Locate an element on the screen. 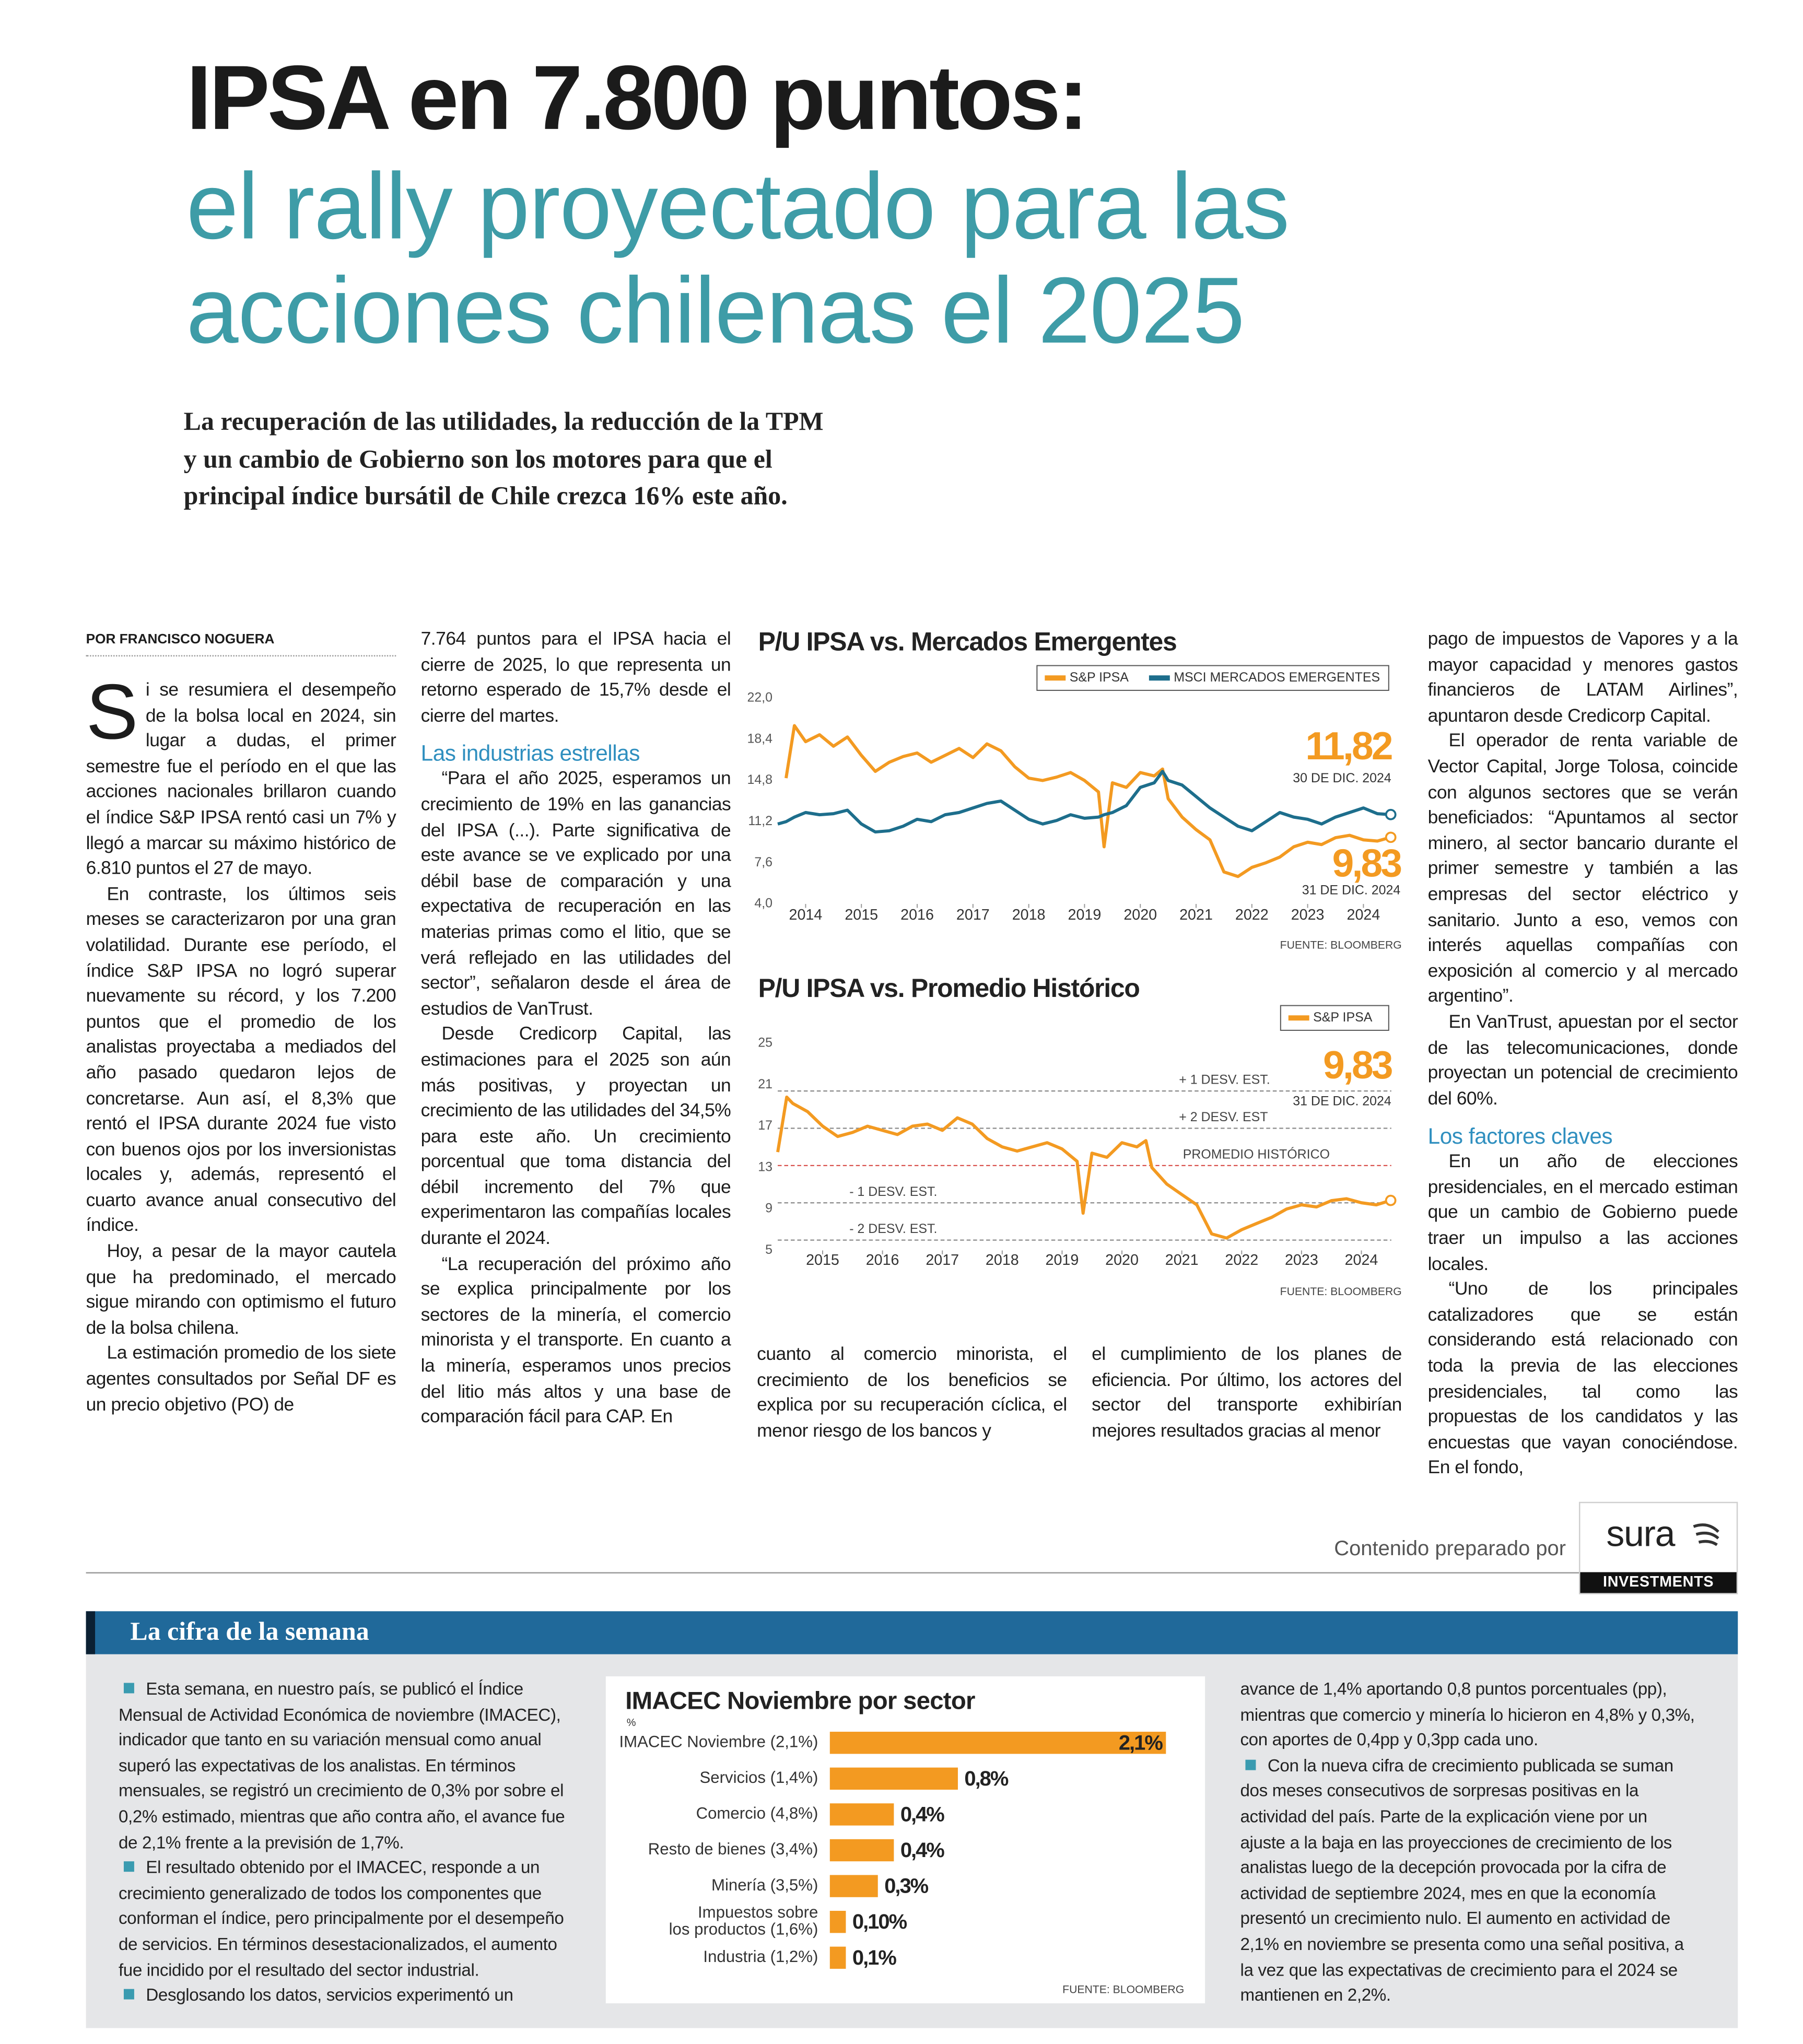  divider is located at coordinates (833, 1572).